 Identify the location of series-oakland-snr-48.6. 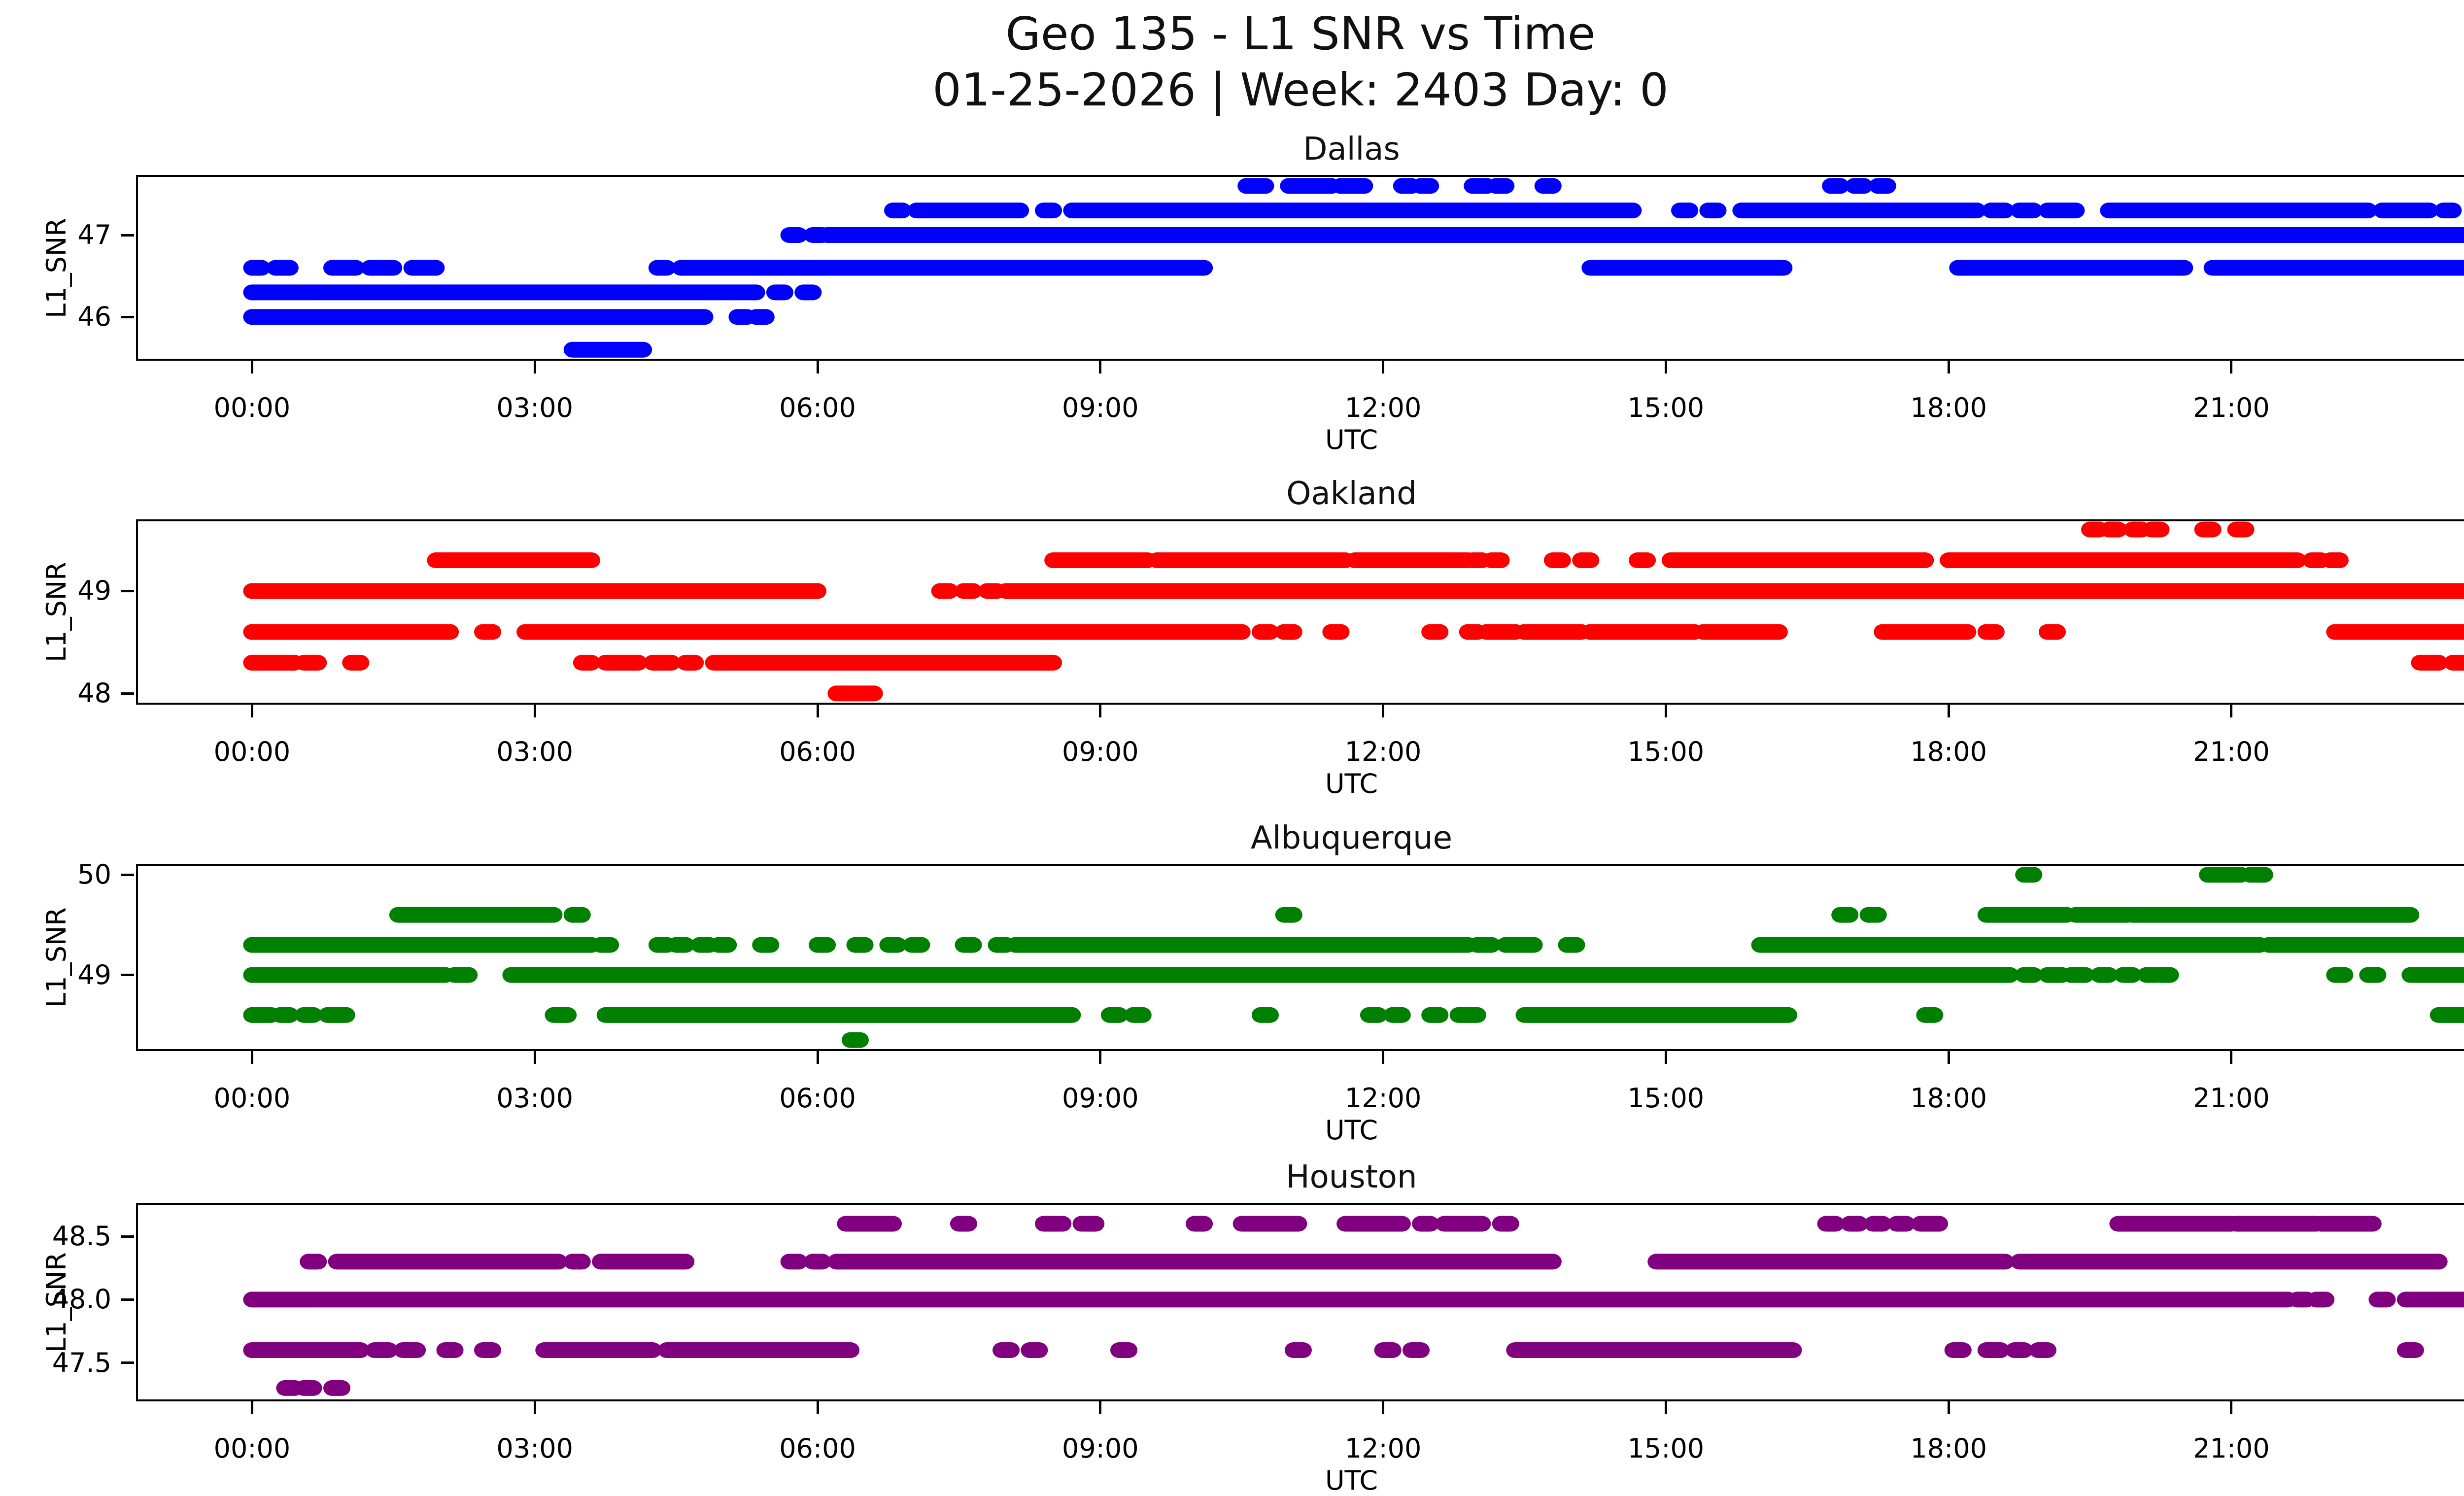
(1353, 632).